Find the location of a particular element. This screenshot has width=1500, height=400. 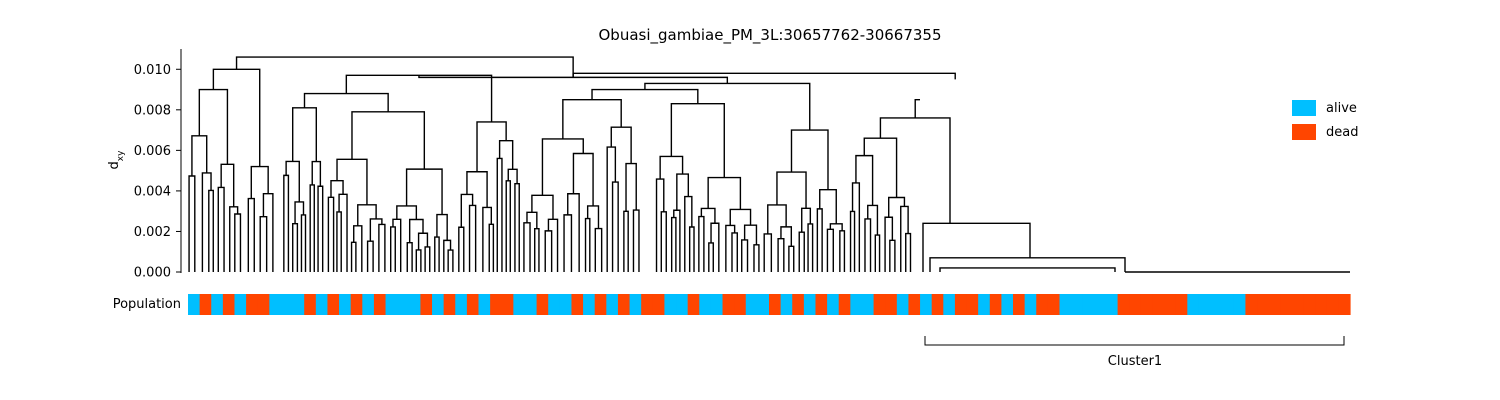

cluster1-label: Cluster1 is located at coordinates (1135, 361).